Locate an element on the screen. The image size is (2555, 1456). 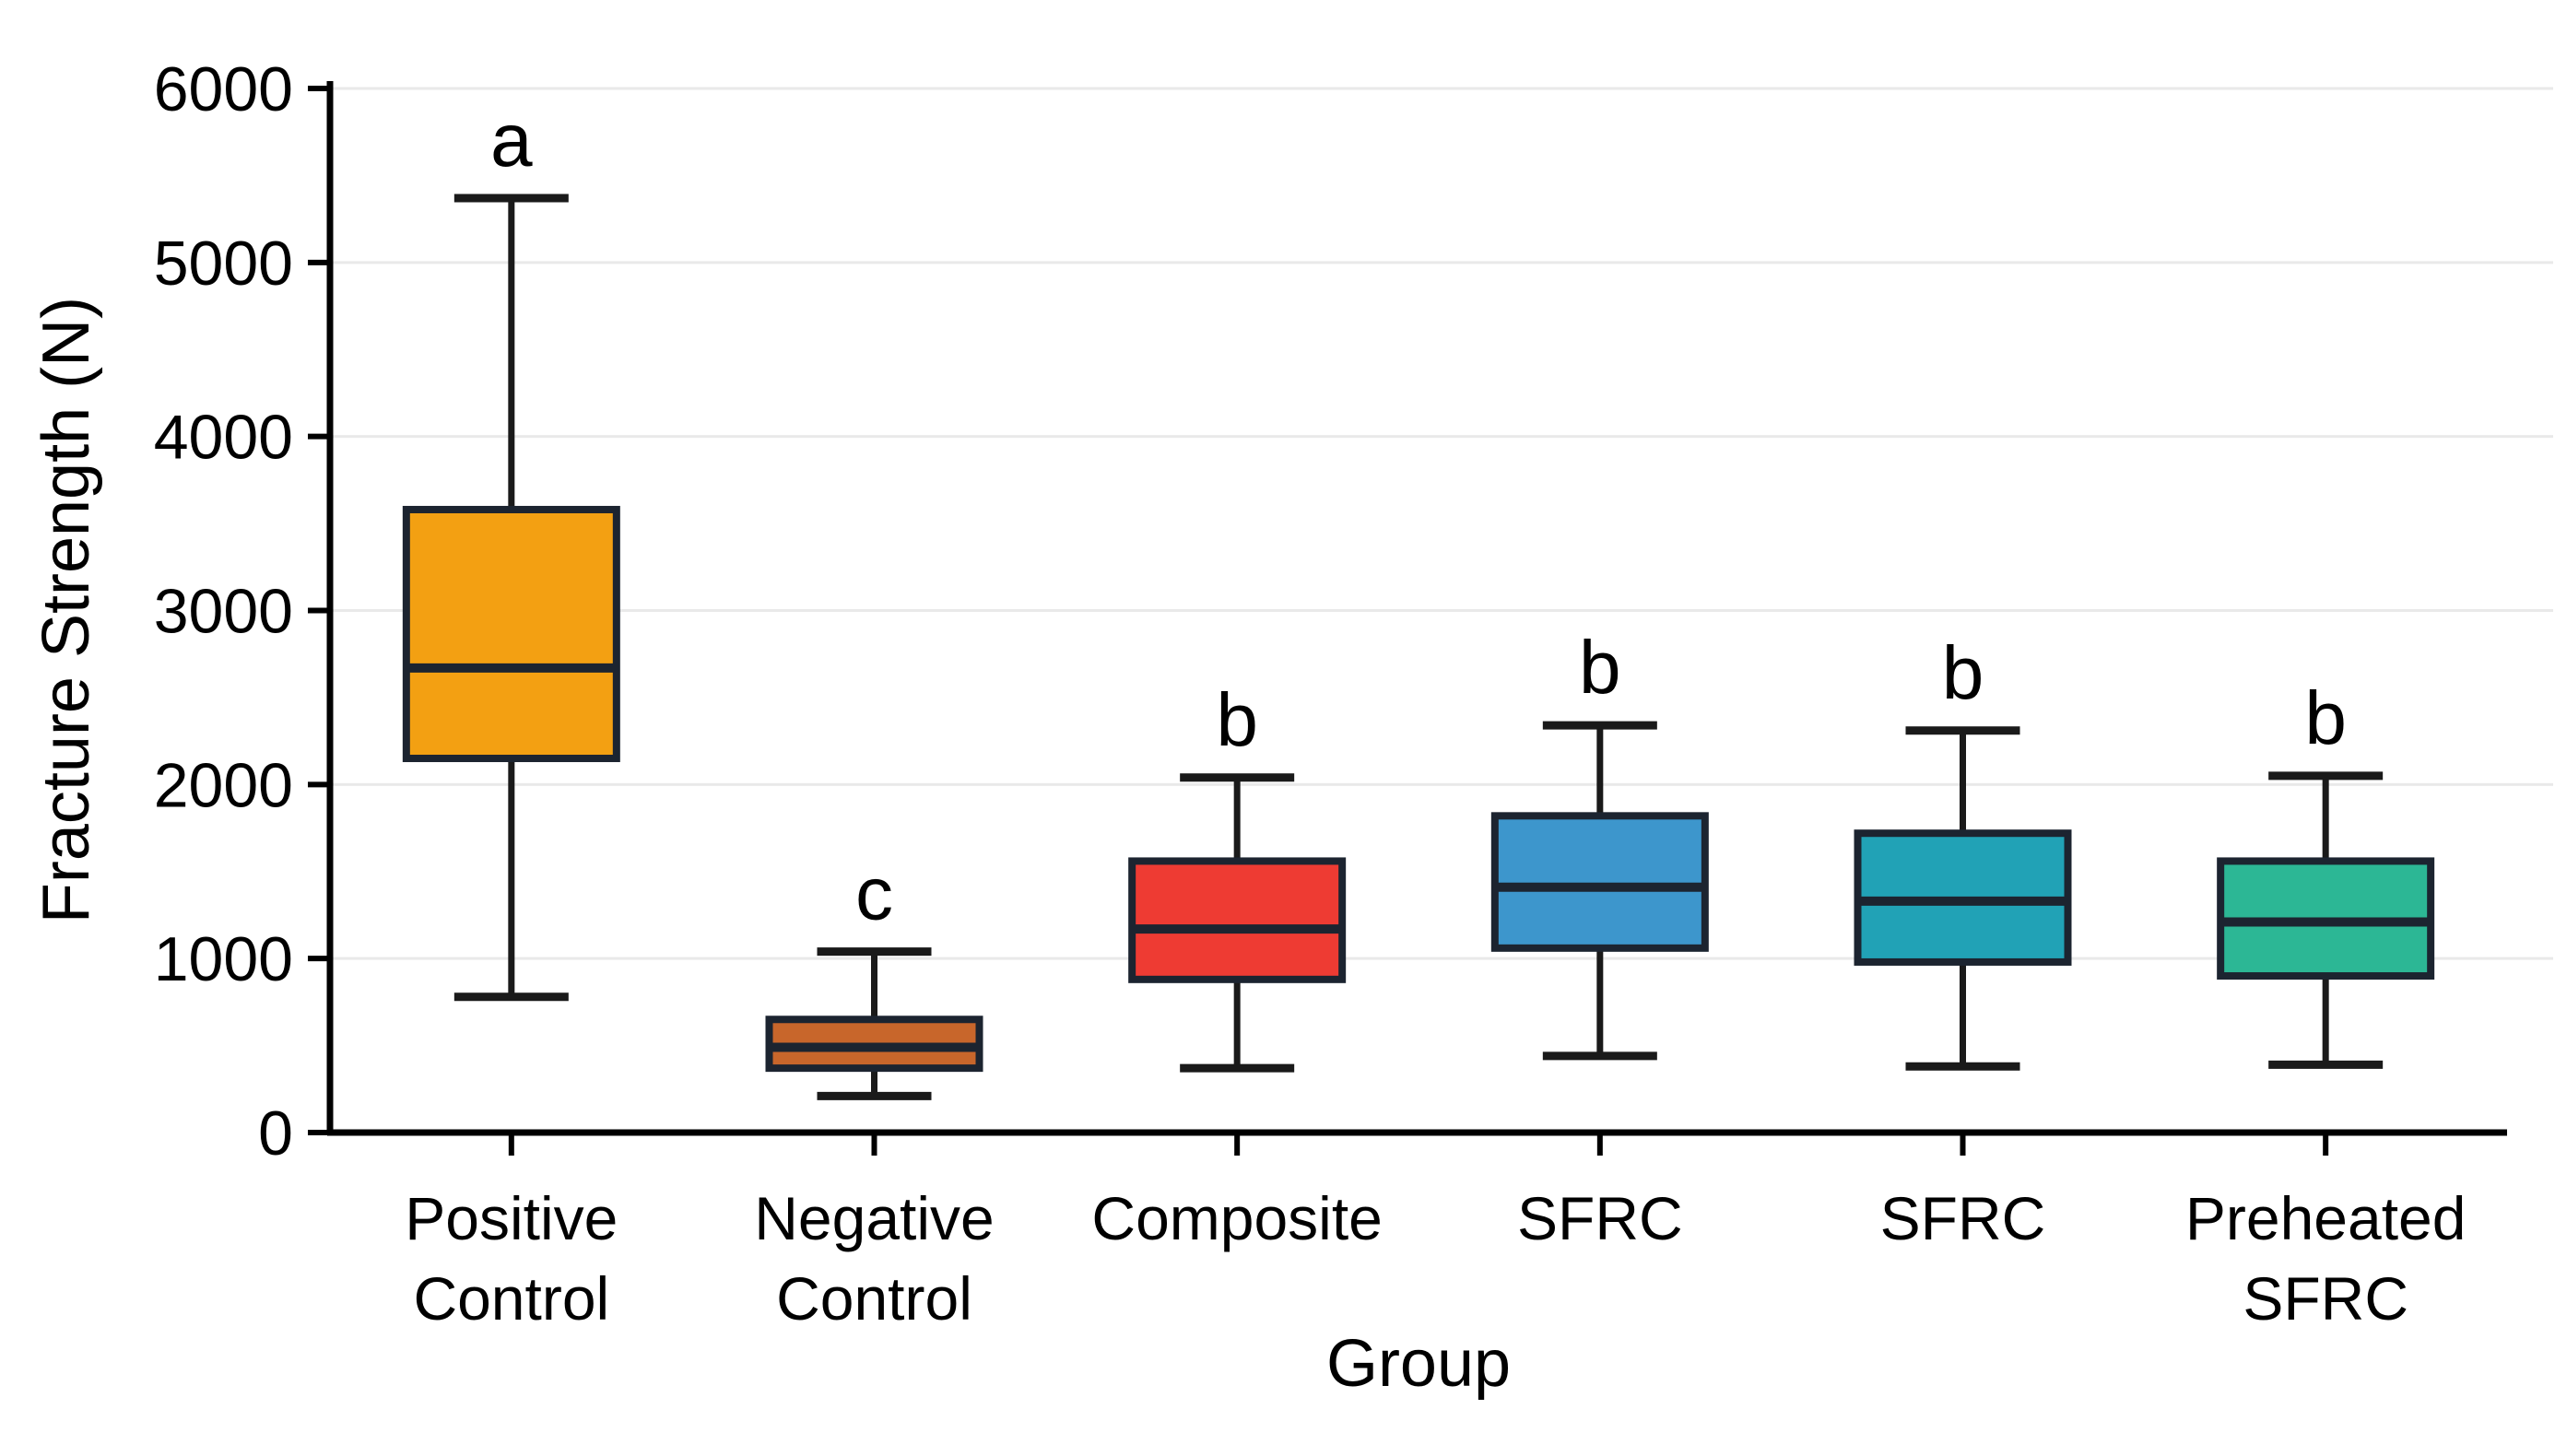
y-tick-label: 2000 is located at coordinates (223, 785).